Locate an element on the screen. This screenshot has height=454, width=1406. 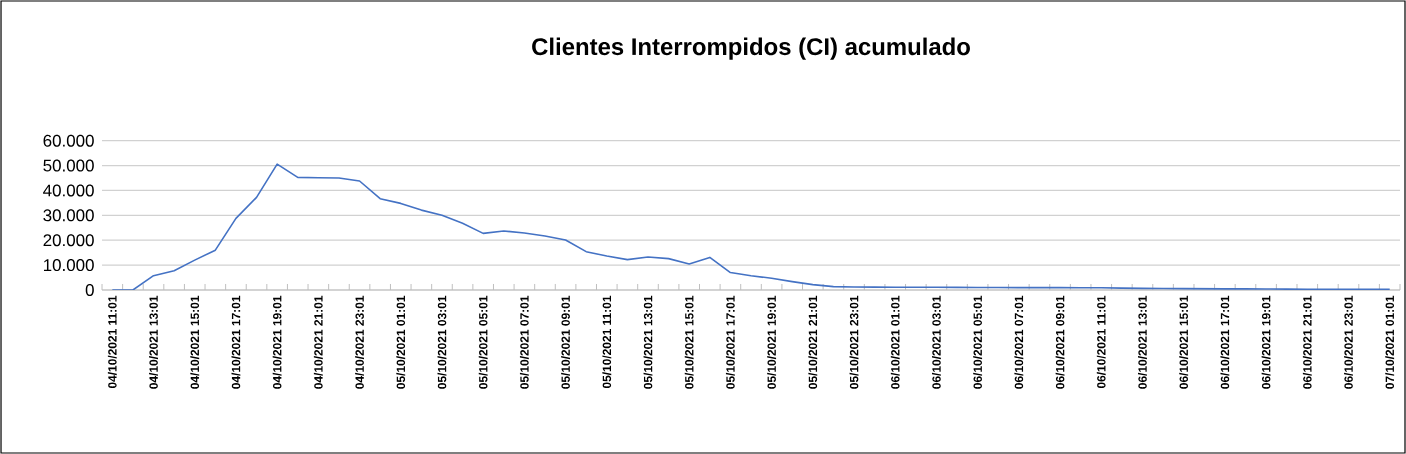
x-tick-label: 05/10/2021 11:01 is located at coordinates (607, 342).